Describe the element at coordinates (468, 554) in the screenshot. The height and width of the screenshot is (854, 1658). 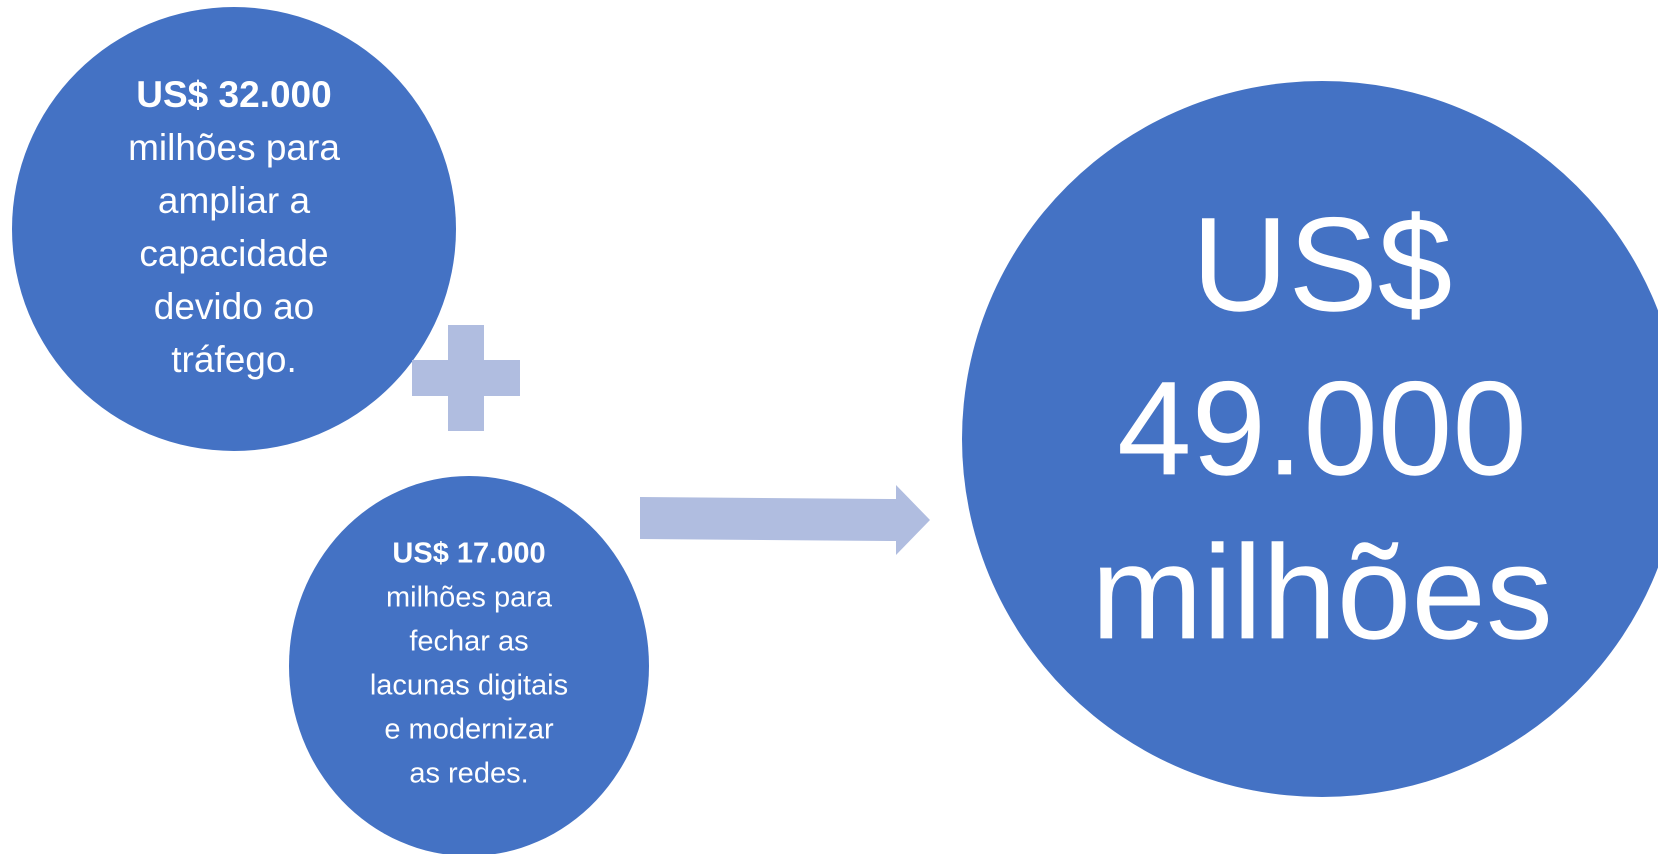
I see `amount: US$ 17.000` at that location.